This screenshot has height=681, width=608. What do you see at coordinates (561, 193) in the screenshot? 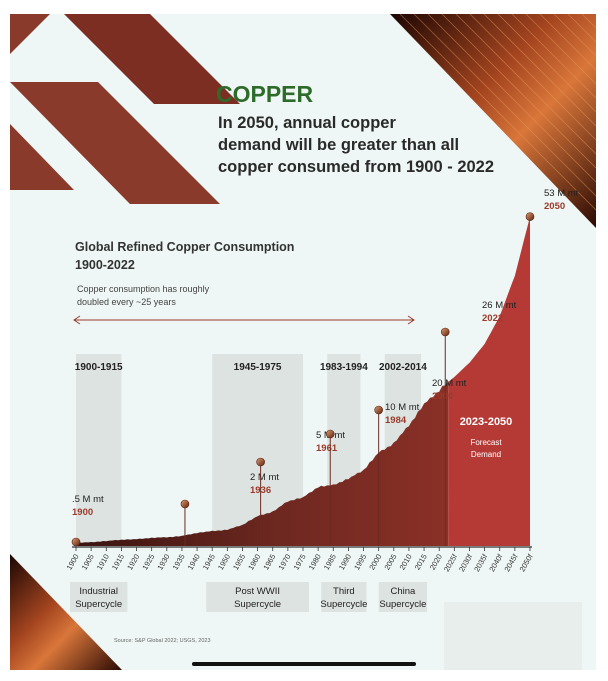
I see `annotation-value: 53 M mt` at bounding box center [561, 193].